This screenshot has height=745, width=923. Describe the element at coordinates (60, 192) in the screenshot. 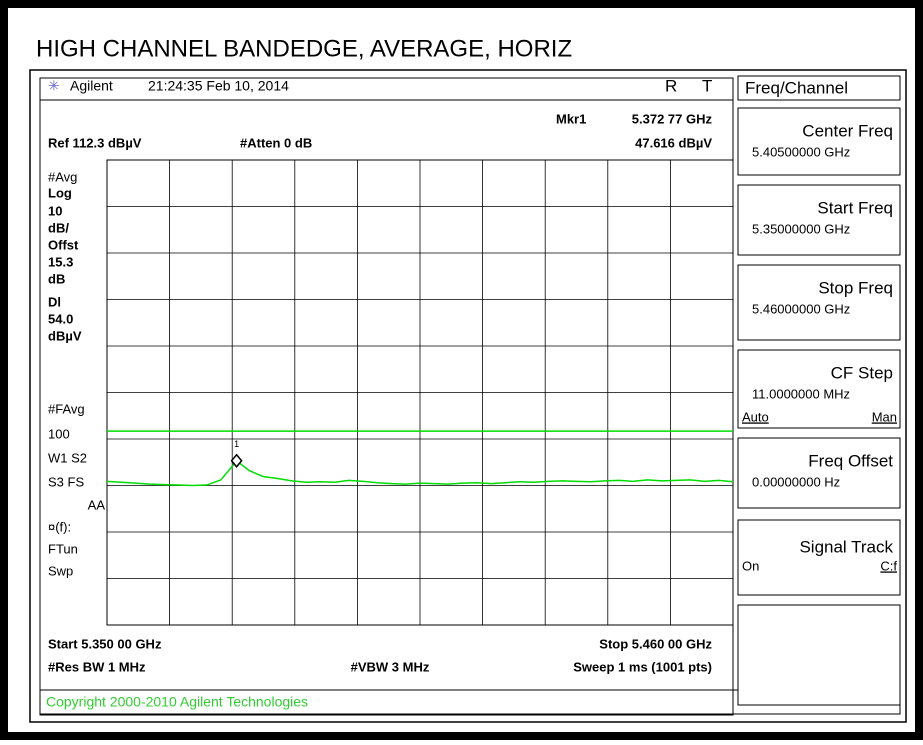

I see `annotation: Log` at that location.